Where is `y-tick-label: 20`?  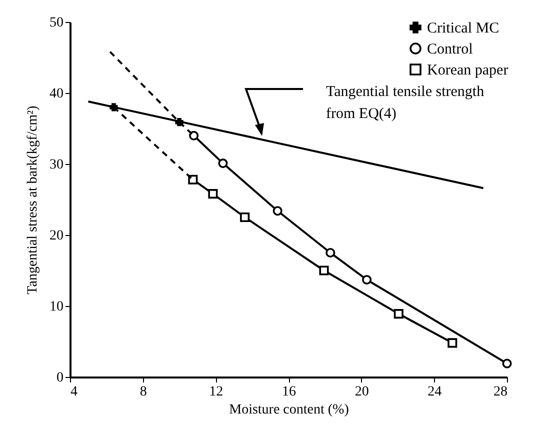
y-tick-label: 20 is located at coordinates (57, 236).